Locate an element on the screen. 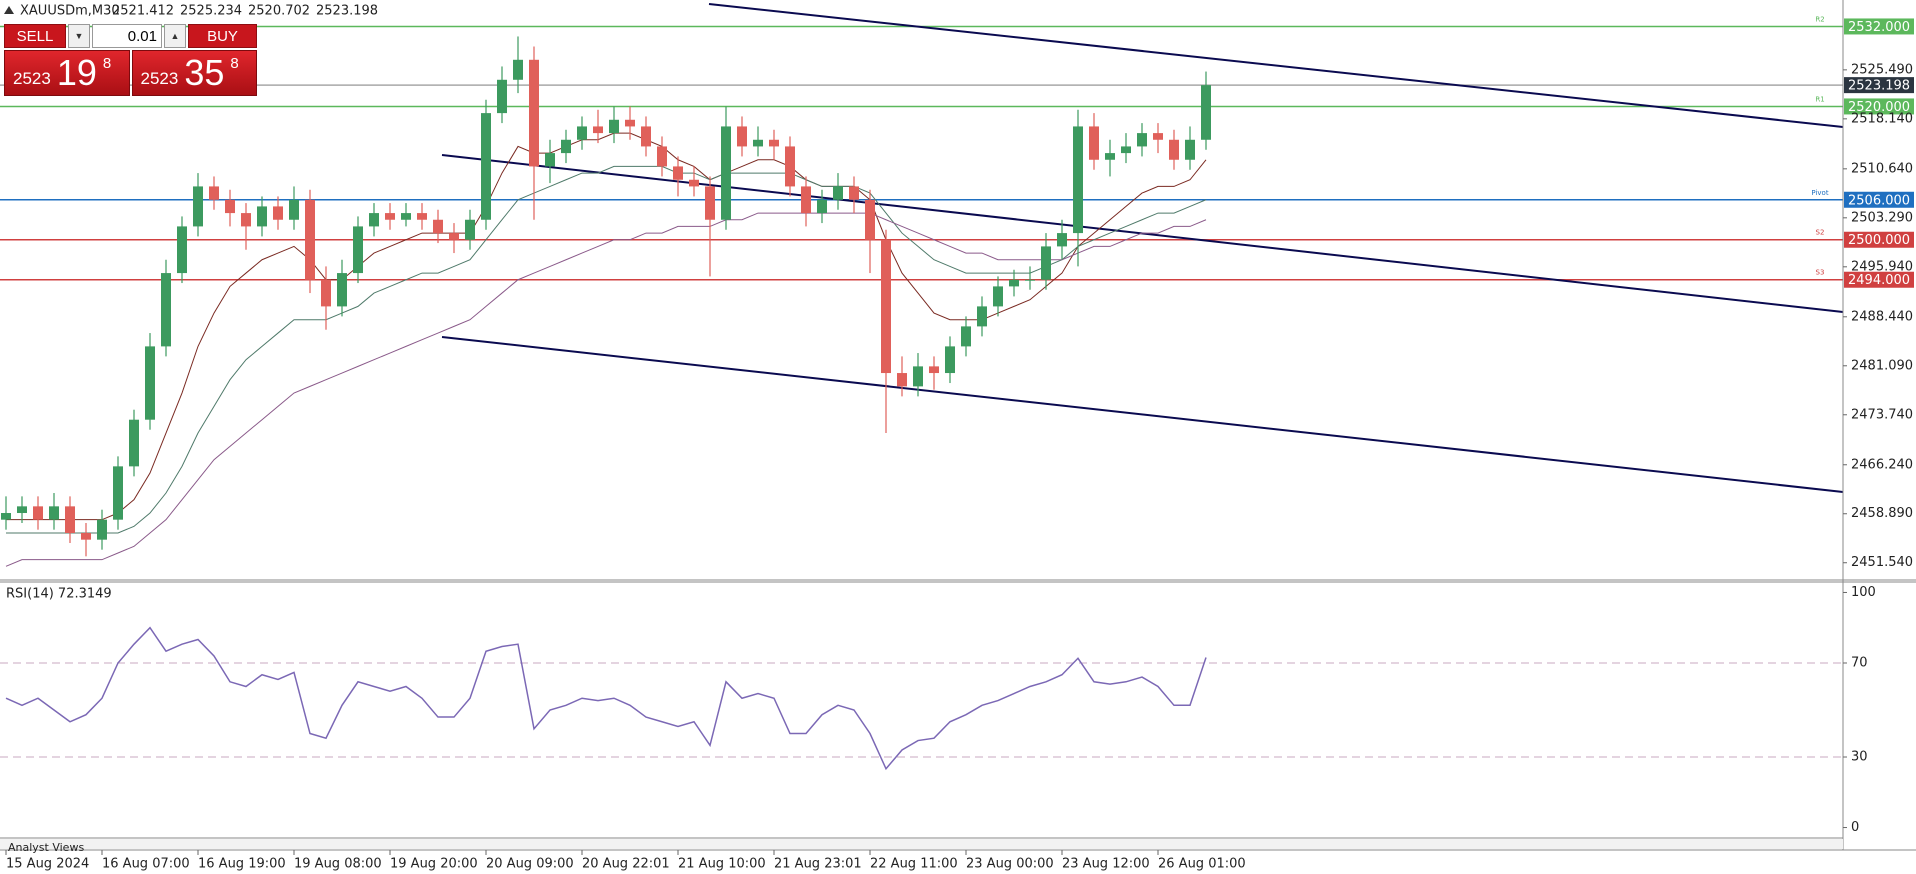  level-label: 2532.000 is located at coordinates (1879, 27).